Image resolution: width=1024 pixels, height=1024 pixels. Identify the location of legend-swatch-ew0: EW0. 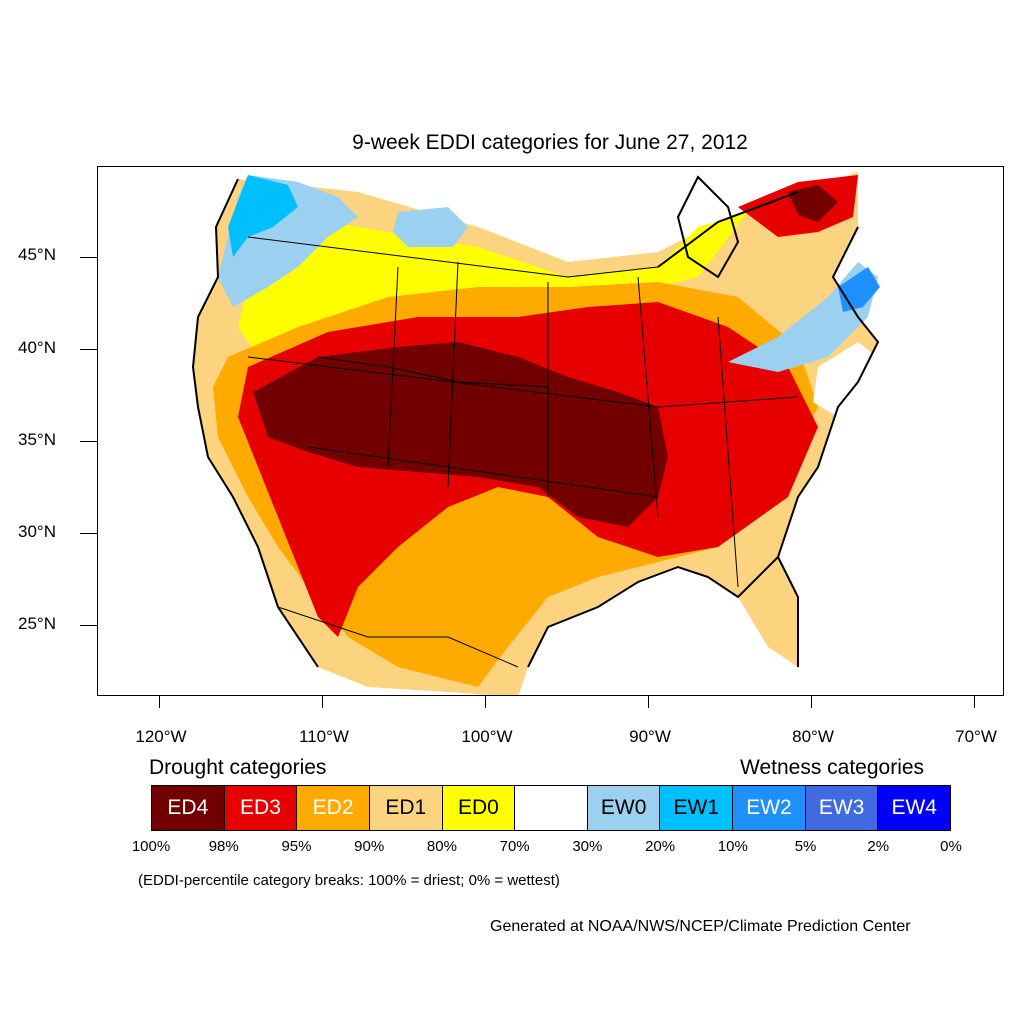
(624, 808).